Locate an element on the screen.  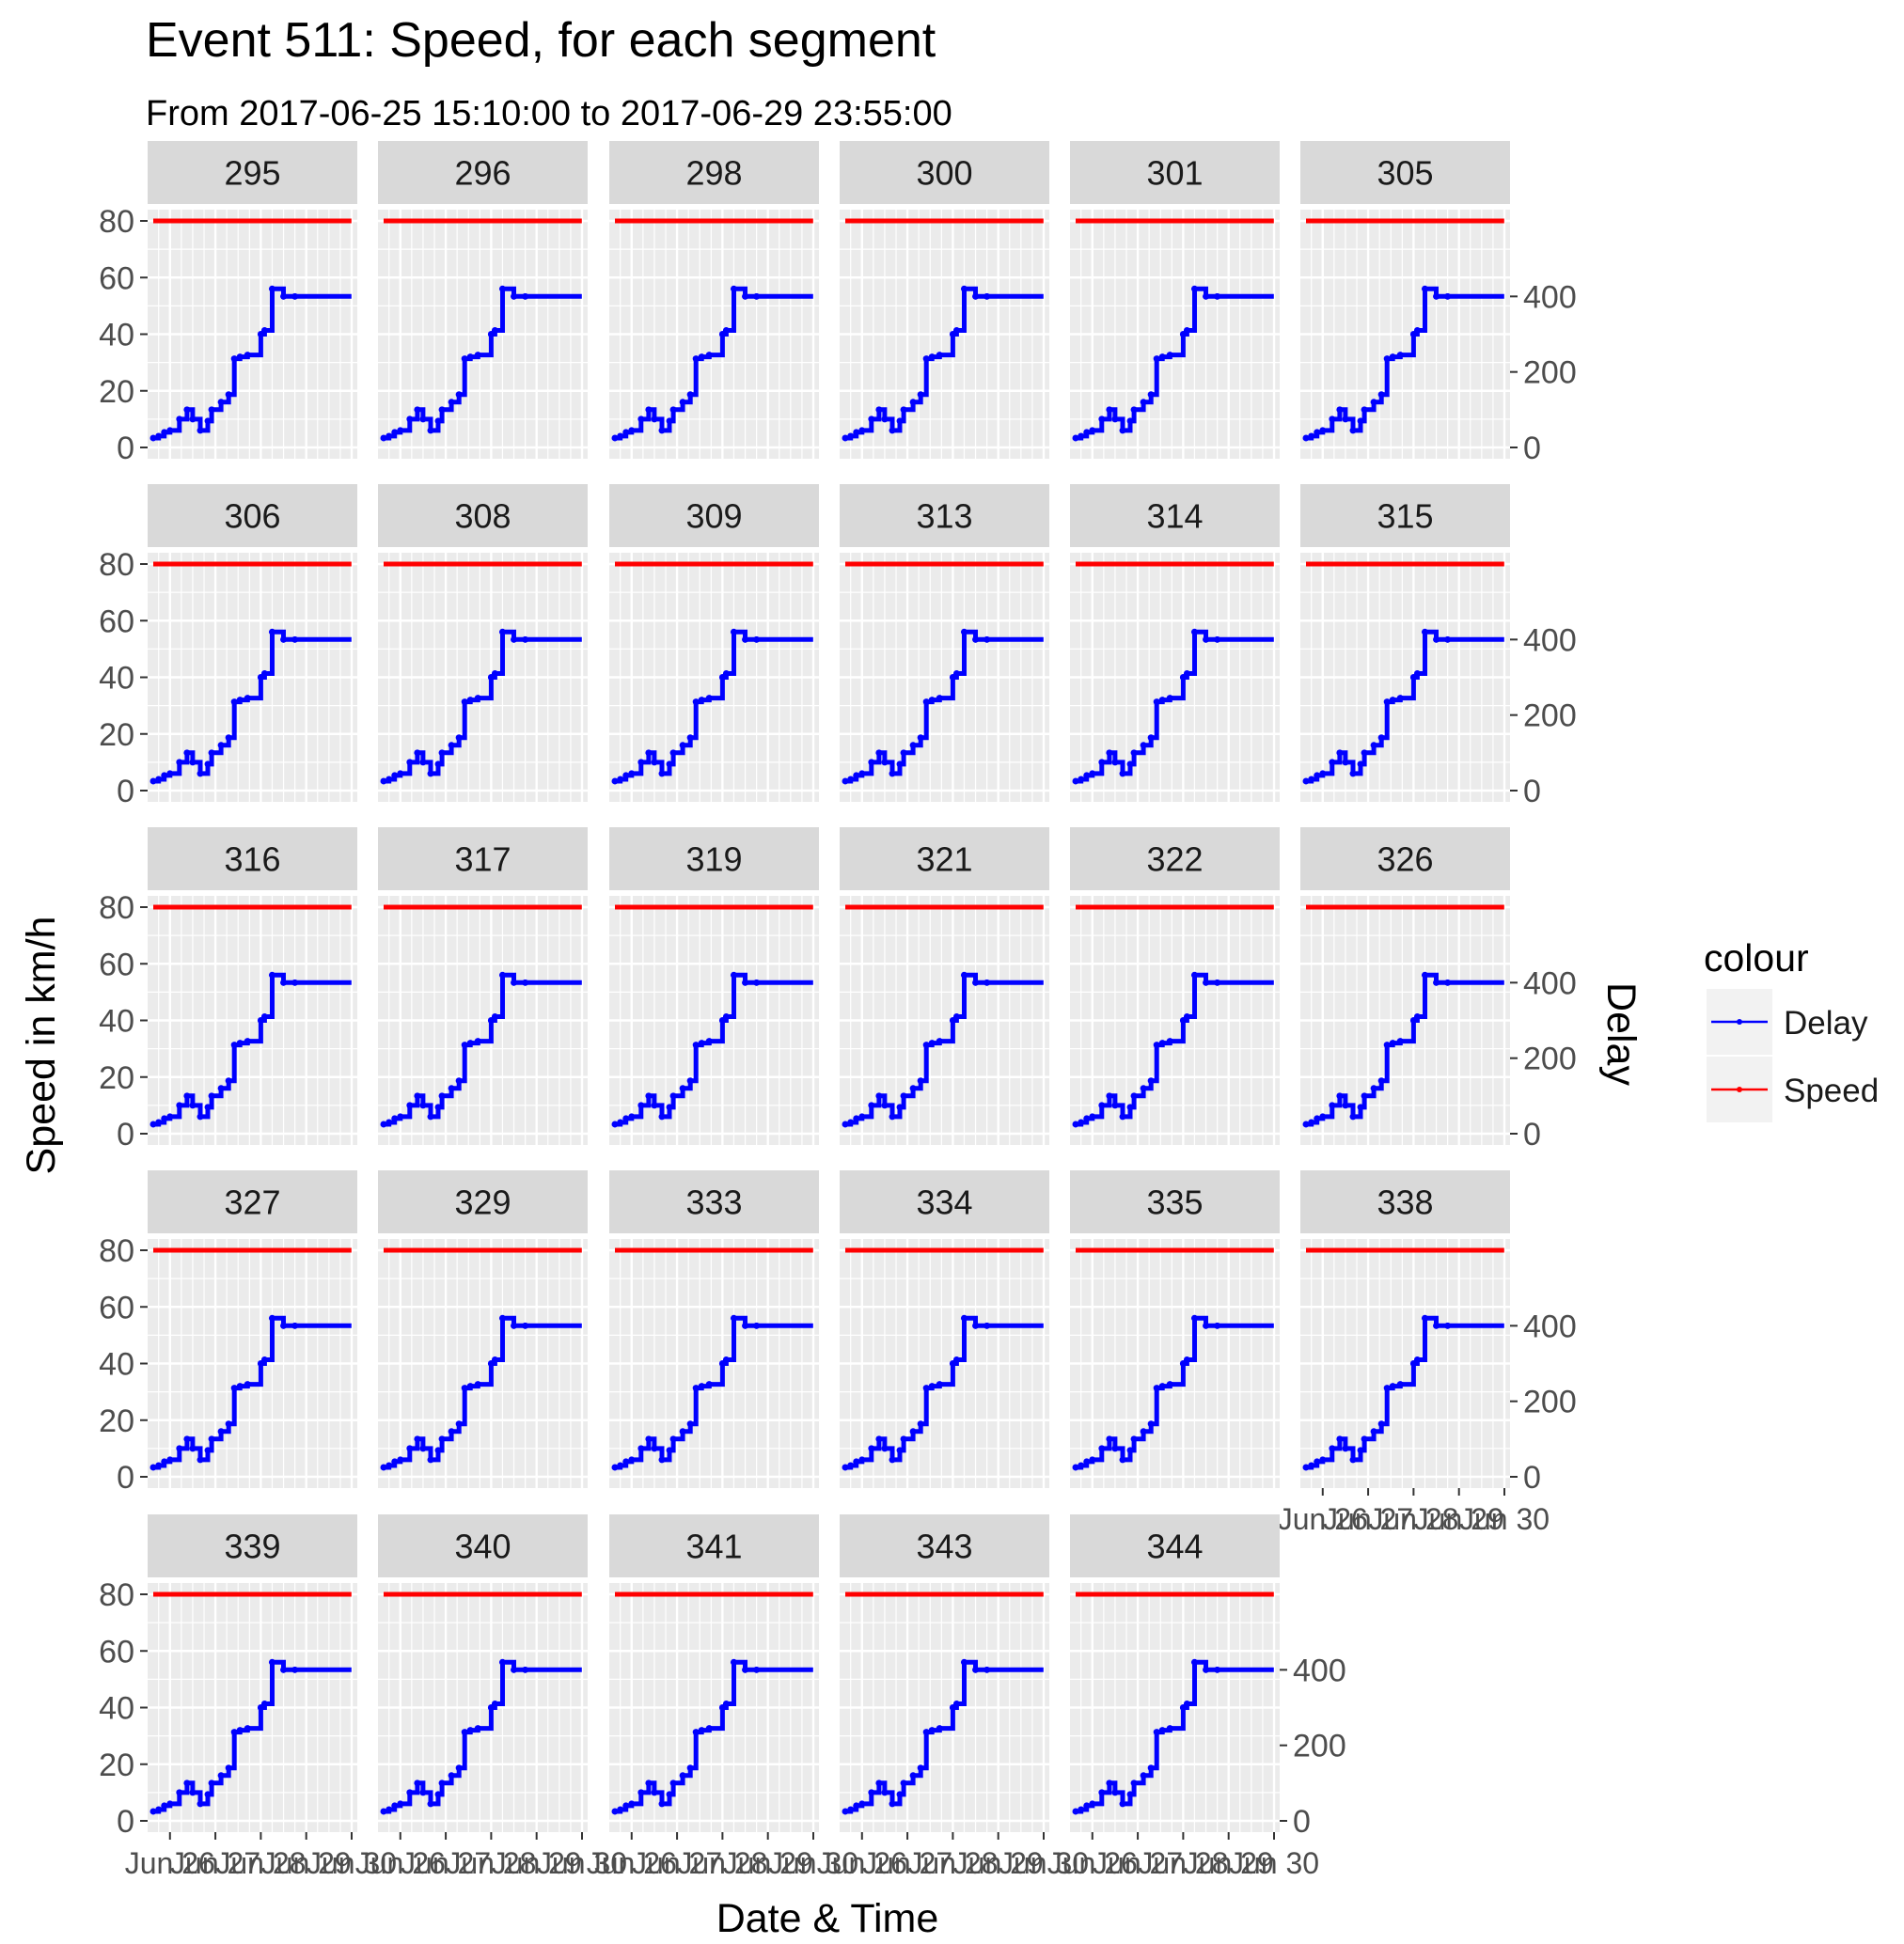
facet-label: 306 is located at coordinates (252, 516).